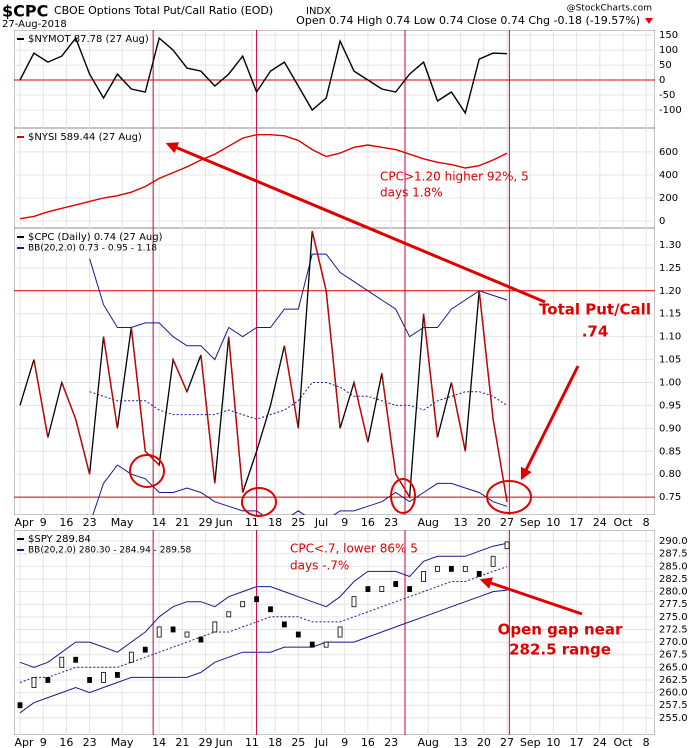 This screenshot has width=692, height=748. Describe the element at coordinates (670, 268) in the screenshot. I see `y-tick-label: 1.25` at that location.